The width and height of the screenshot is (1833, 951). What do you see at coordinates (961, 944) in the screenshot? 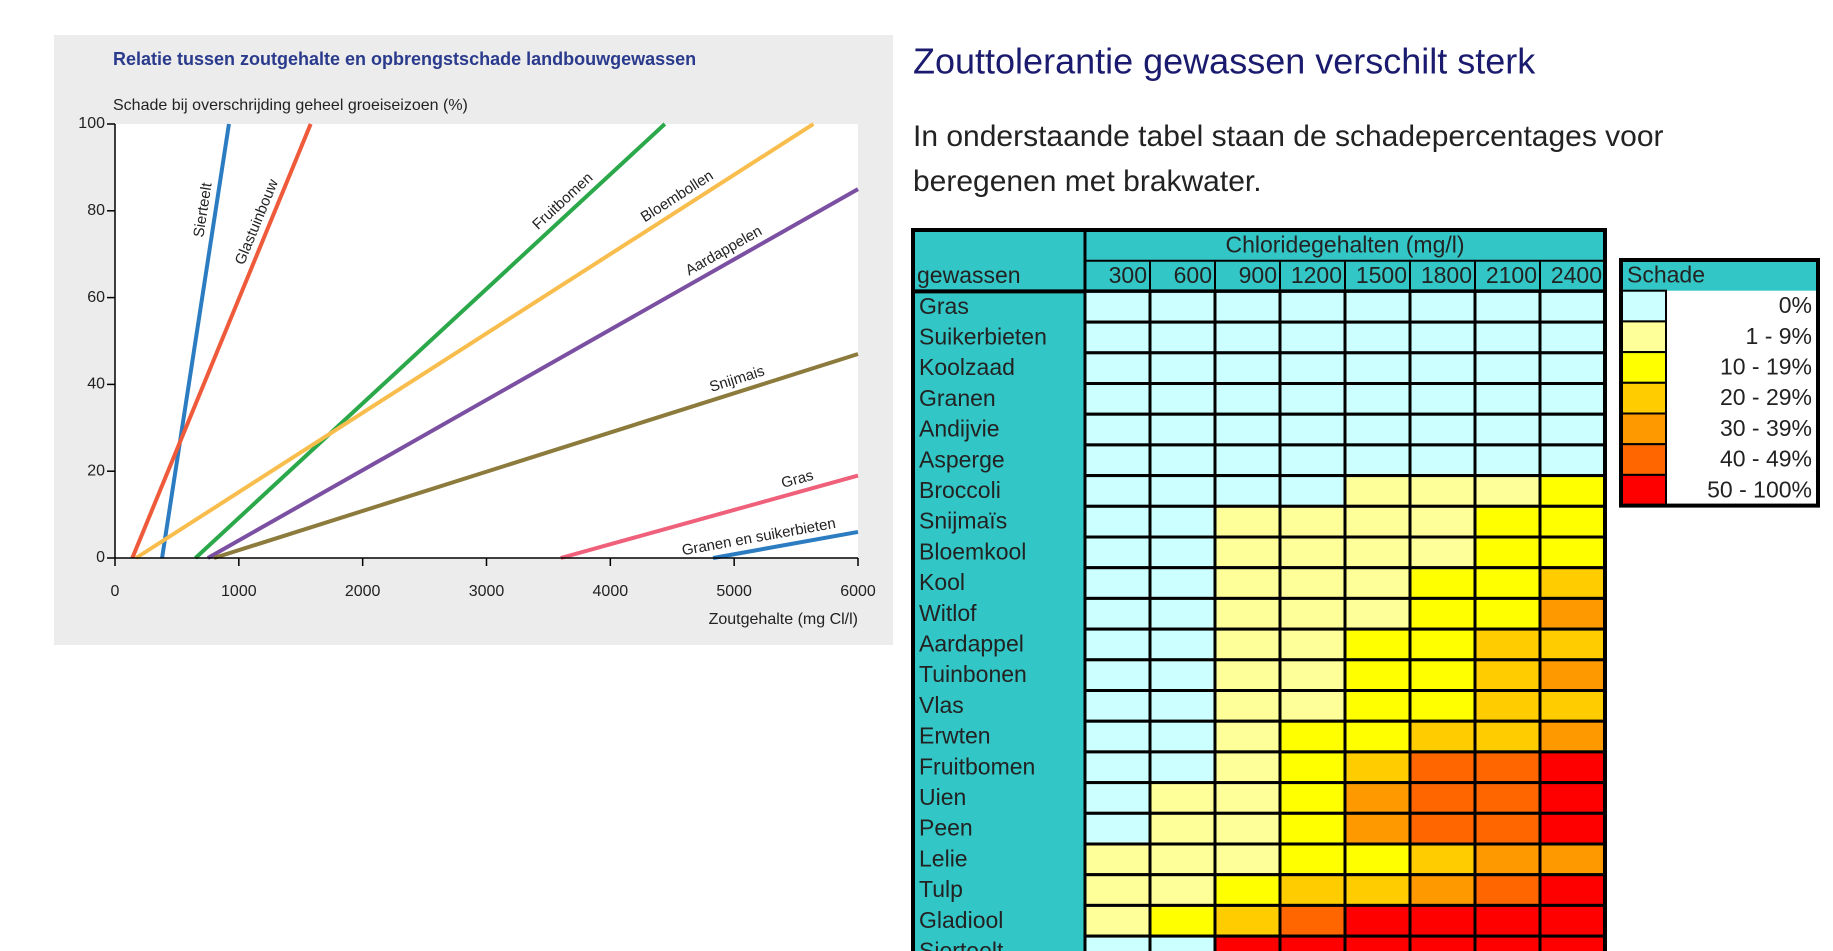
I see `row-name: Sierteelt` at bounding box center [961, 944].